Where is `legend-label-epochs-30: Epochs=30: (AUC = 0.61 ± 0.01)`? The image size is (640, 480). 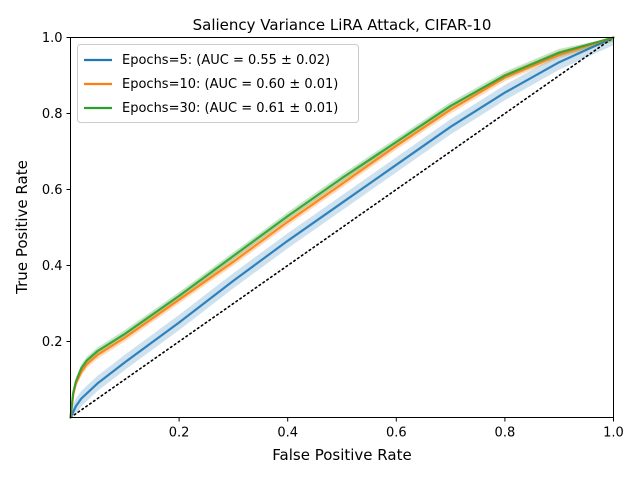 legend-label-epochs-30: Epochs=30: (AUC = 0.61 ± 0.01) is located at coordinates (230, 108).